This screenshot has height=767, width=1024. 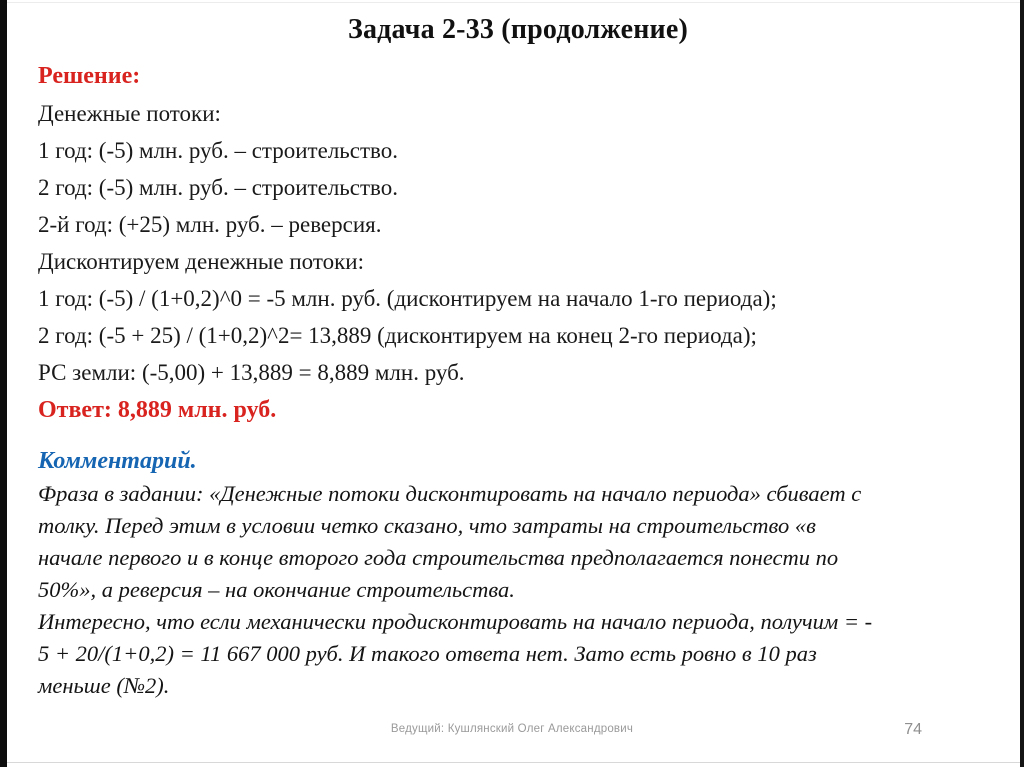 What do you see at coordinates (157, 410) in the screenshot?
I see `answer-line: Ответ: 8,889 млн. руб.` at bounding box center [157, 410].